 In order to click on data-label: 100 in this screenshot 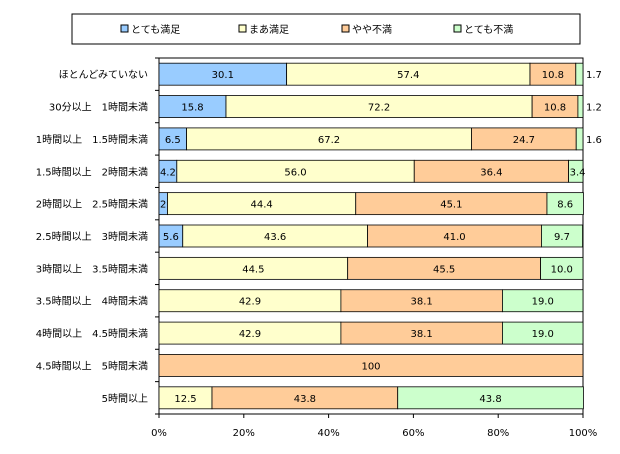, I will do `click(370, 366)`.